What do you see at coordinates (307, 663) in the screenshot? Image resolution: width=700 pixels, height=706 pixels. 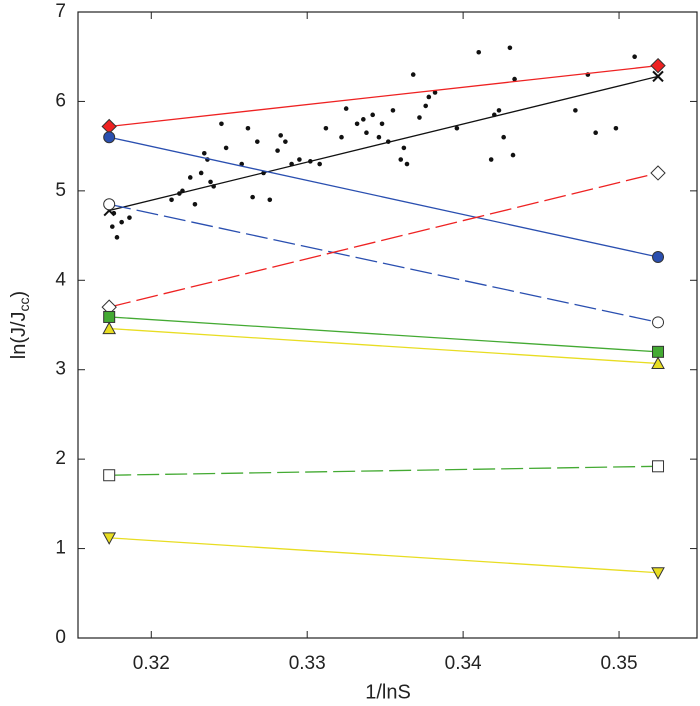 I see `x-tick-label: 0.33` at bounding box center [307, 663].